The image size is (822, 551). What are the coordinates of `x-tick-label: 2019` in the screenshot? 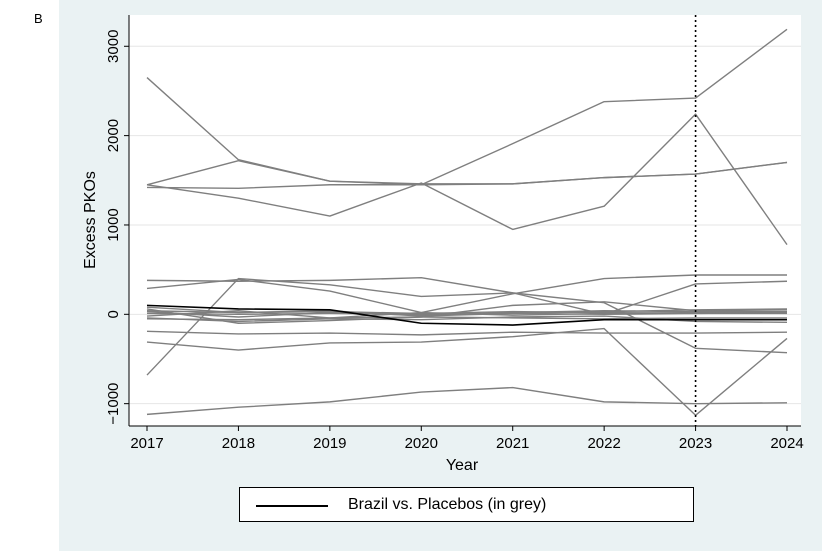 It's located at (329, 443).